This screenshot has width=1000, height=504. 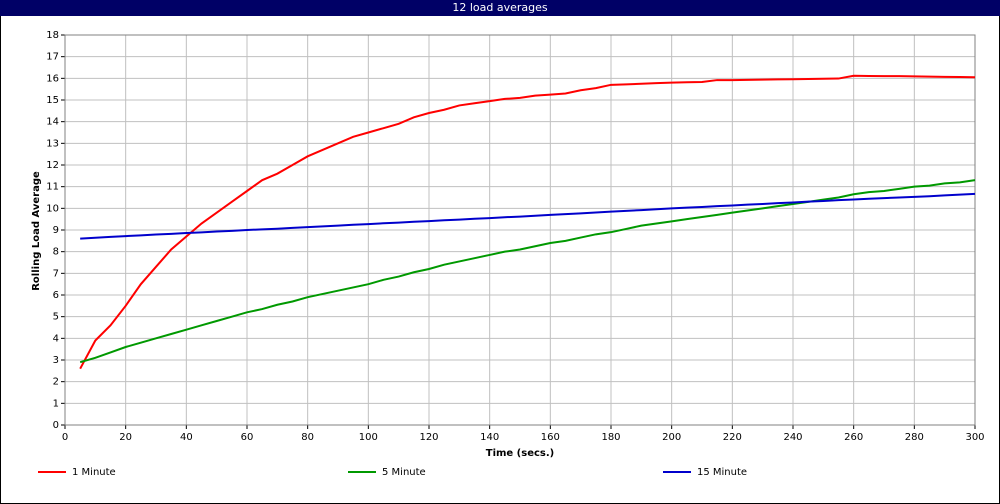 I want to click on title-bar, so click(x=500, y=8).